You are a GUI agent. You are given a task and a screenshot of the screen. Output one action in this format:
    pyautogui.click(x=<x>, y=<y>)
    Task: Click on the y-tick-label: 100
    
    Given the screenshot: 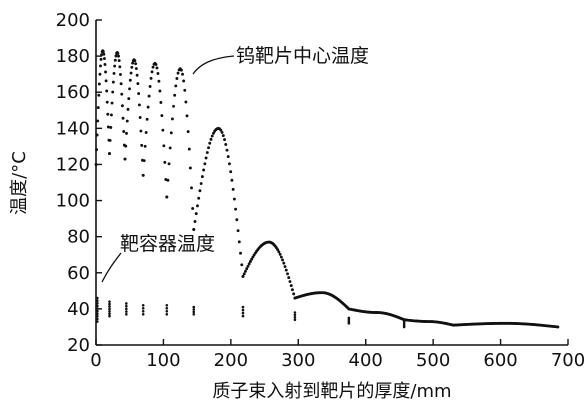 What is the action you would take?
    pyautogui.click(x=73, y=201)
    